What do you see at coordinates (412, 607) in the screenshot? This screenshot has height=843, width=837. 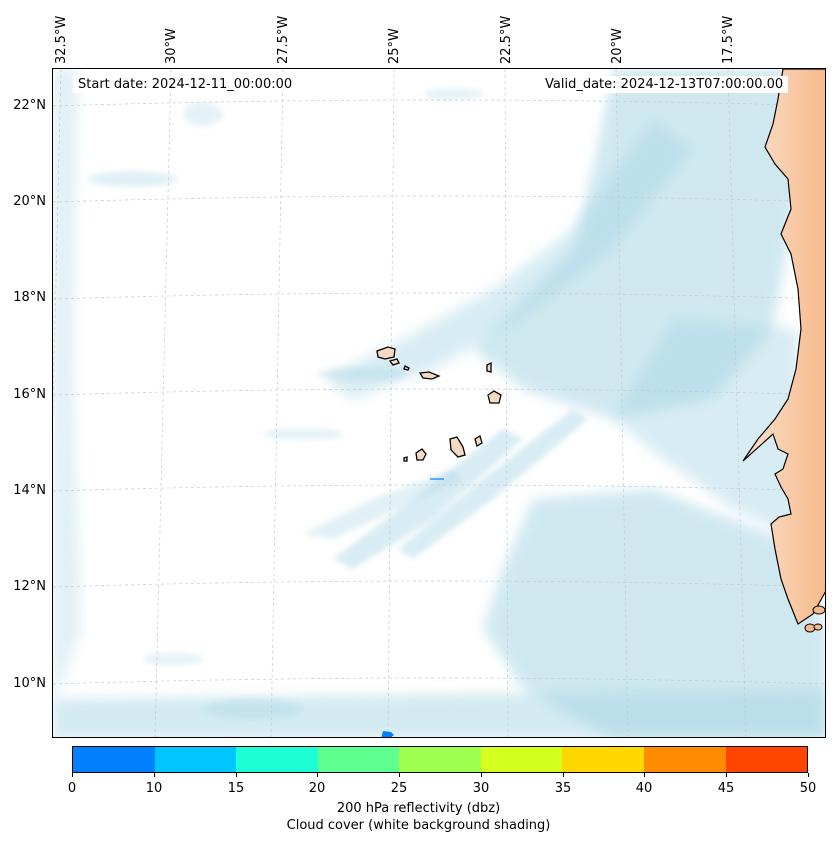 I see `reflectivity-echoes` at bounding box center [412, 607].